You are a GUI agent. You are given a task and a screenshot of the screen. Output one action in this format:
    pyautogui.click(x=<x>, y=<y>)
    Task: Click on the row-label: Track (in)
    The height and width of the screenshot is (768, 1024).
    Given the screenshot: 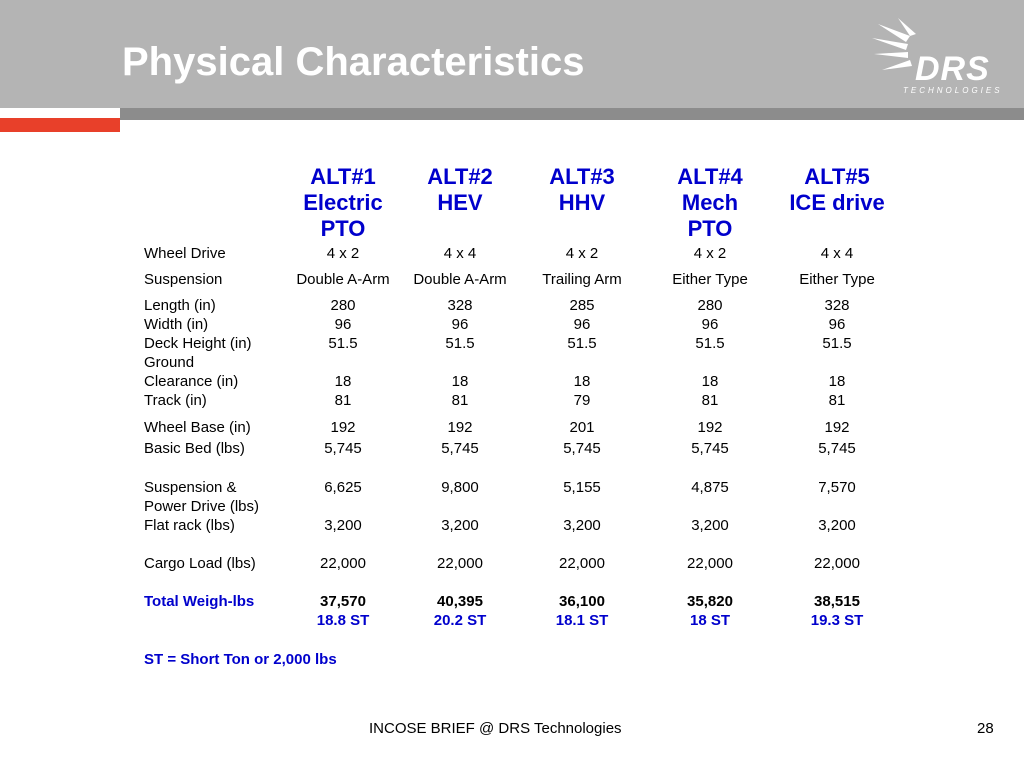 What is the action you would take?
    pyautogui.click(x=175, y=400)
    